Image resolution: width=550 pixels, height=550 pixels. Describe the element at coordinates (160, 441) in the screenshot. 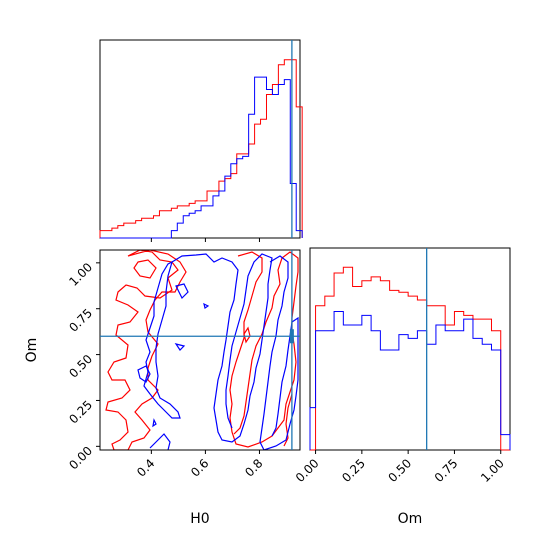

I see `blue-contour-bottom` at that location.